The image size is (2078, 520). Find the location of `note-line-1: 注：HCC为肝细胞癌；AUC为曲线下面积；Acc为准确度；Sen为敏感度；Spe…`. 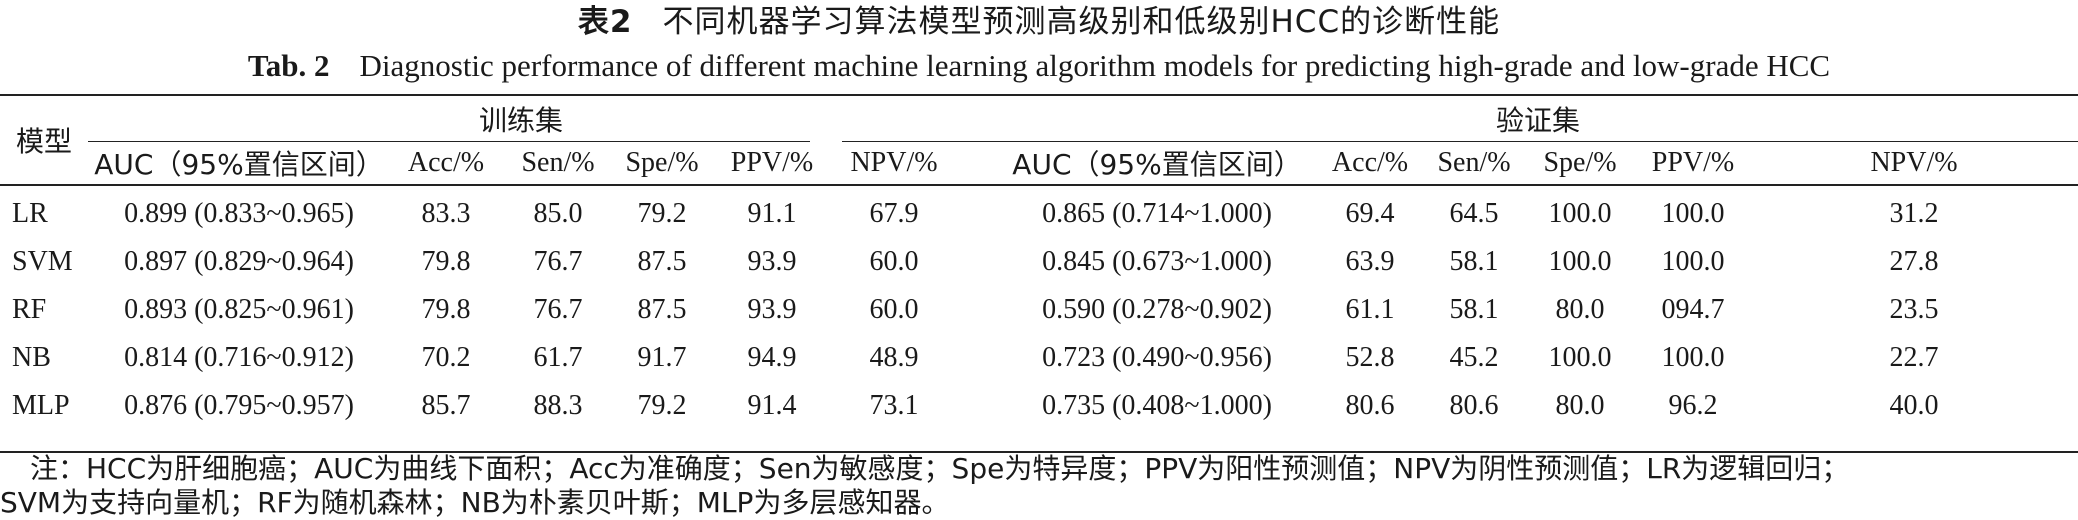

note-line-1: 注：HCC为肝细胞癌；AUC为曲线下面积；Acc为准确度；Sen为敏感度；Spe… is located at coordinates (940, 468).